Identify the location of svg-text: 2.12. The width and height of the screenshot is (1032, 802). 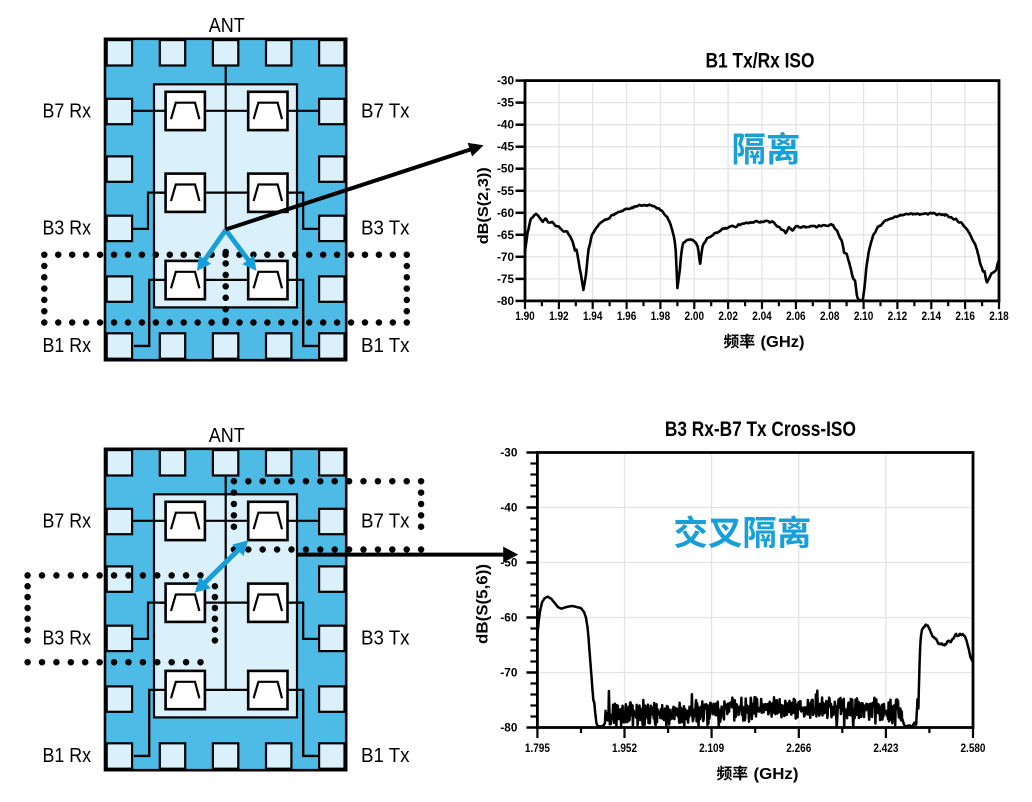
(898, 316).